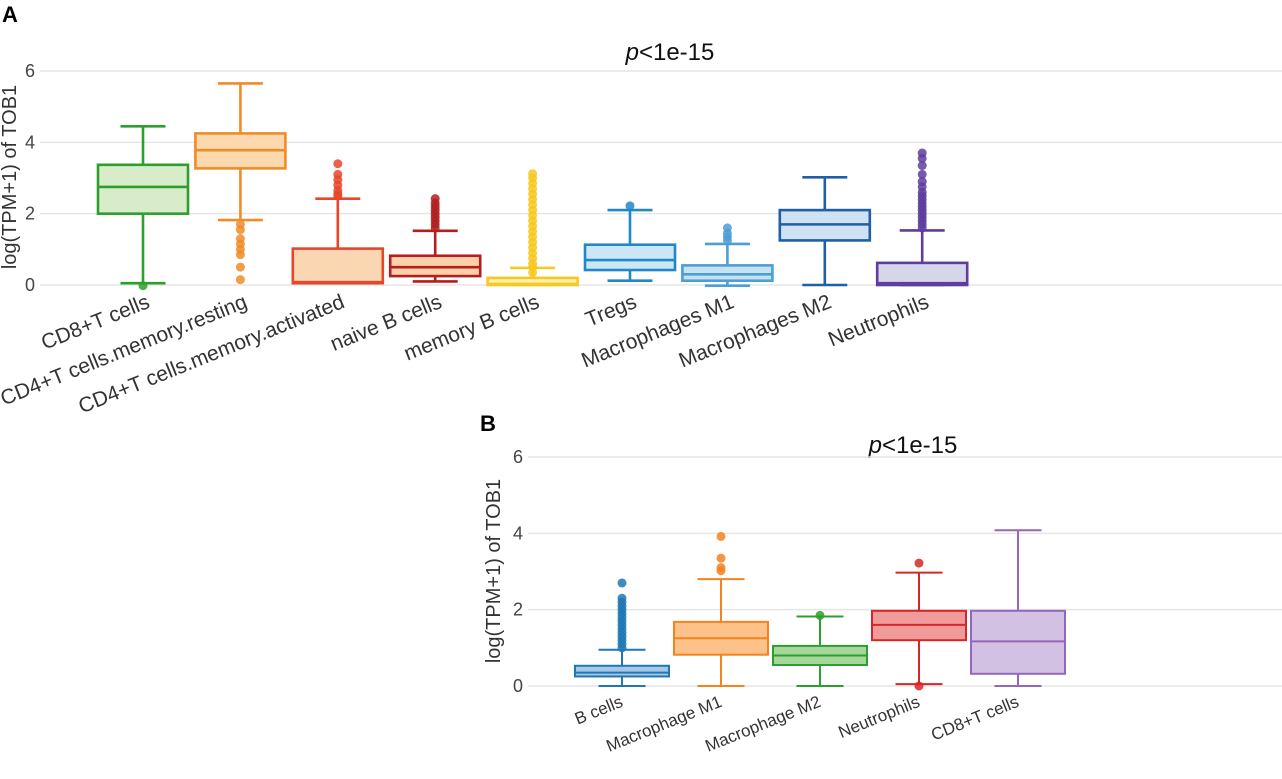 This screenshot has width=1282, height=779. Describe the element at coordinates (622, 632) in the screenshot. I see `panel-b-box-b-cells` at that location.